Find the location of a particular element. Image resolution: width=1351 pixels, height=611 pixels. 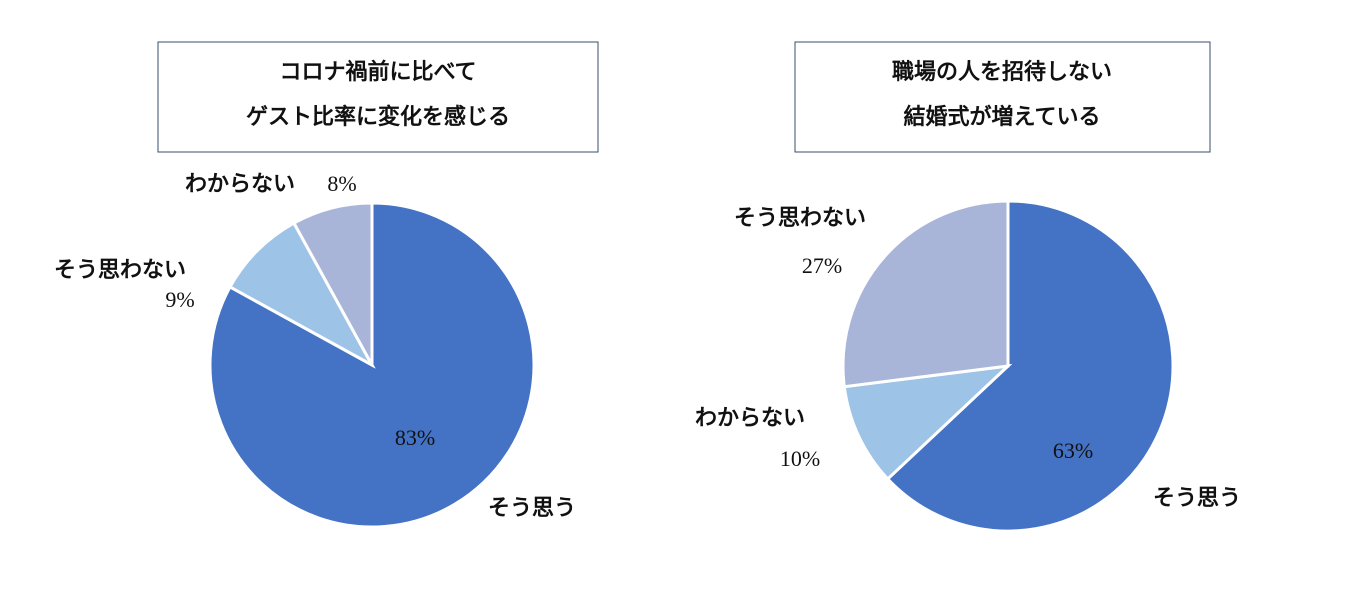

value-label: 27% is located at coordinates (822, 265).